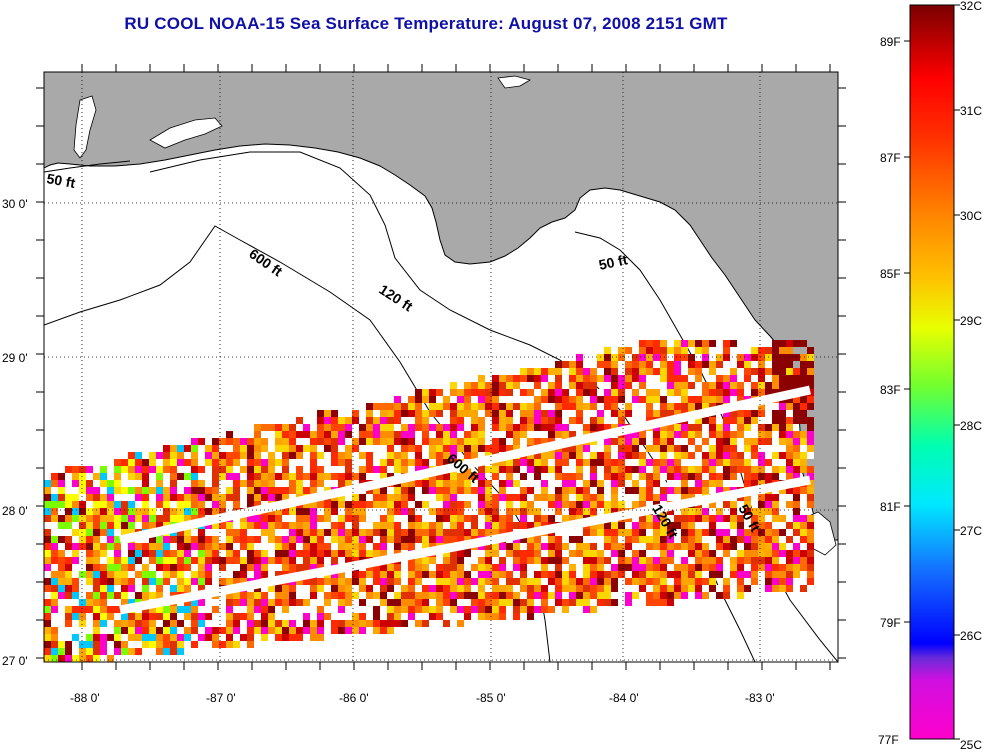 The height and width of the screenshot is (754, 992). Describe the element at coordinates (971, 636) in the screenshot. I see `colorbar-c-label: 26C` at that location.